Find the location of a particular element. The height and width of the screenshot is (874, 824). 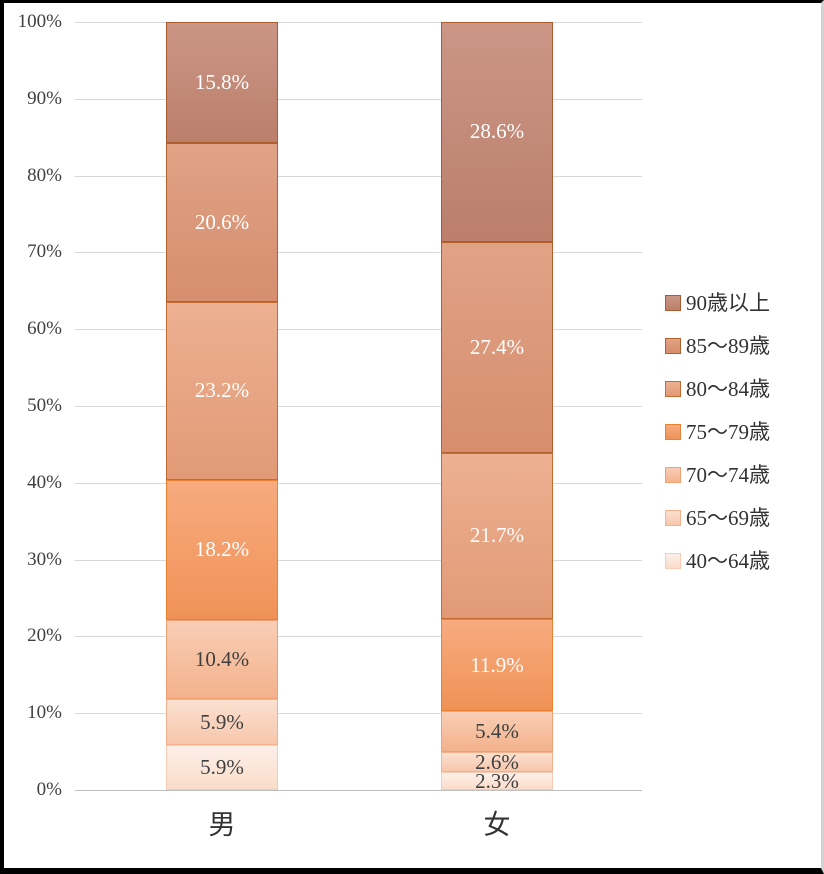

legend-item: 80〜84歳 is located at coordinates (717, 389).